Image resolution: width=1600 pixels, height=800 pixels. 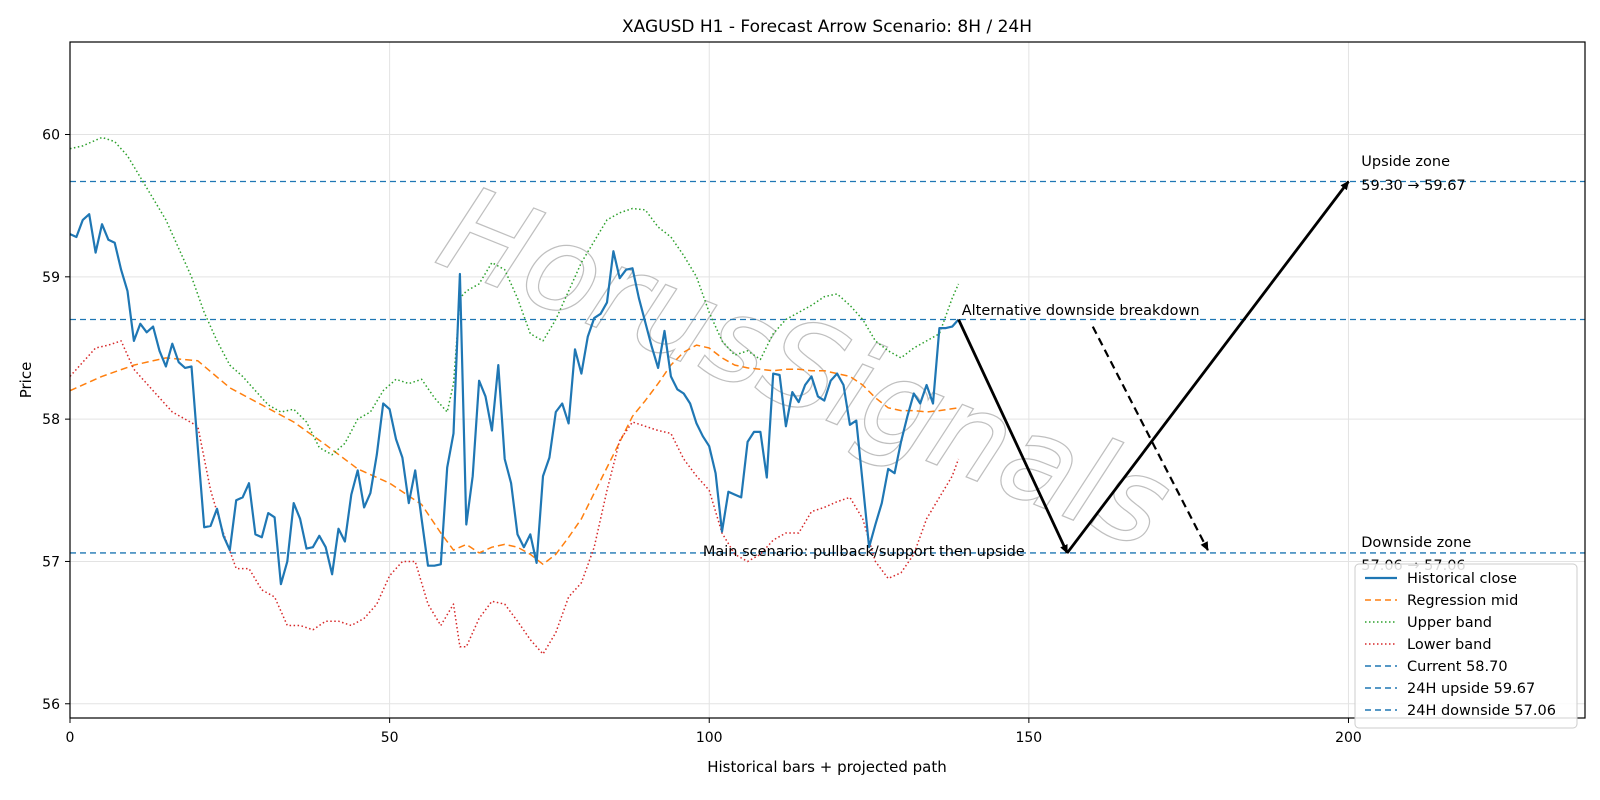 I want to click on legend-label: Current 58.70, so click(x=1457, y=667).